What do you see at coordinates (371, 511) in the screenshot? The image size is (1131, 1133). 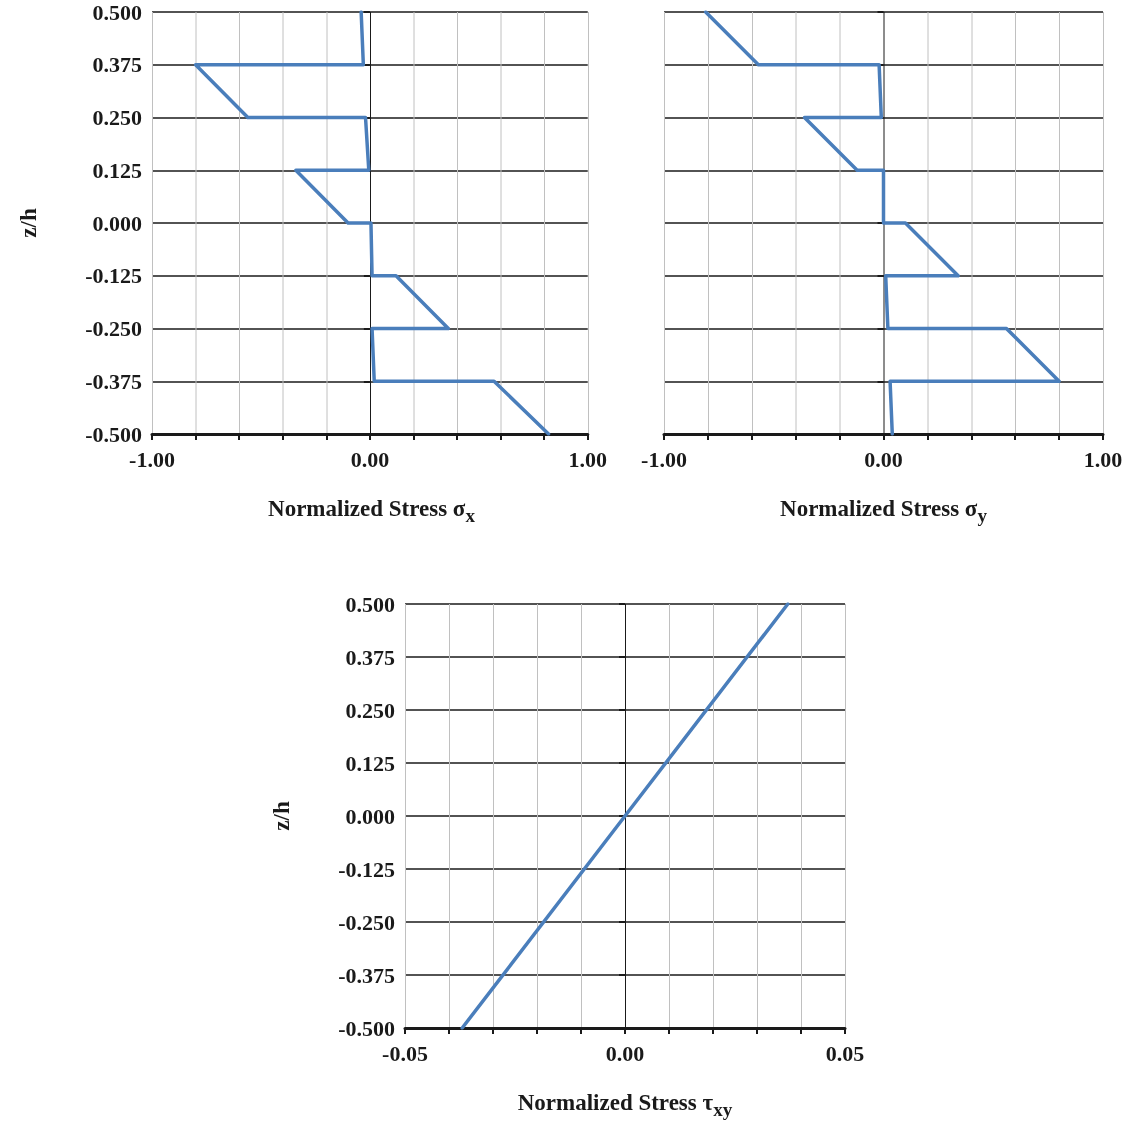 I see `x-axis-title: Normalized Stress σ$_{x}$` at bounding box center [371, 511].